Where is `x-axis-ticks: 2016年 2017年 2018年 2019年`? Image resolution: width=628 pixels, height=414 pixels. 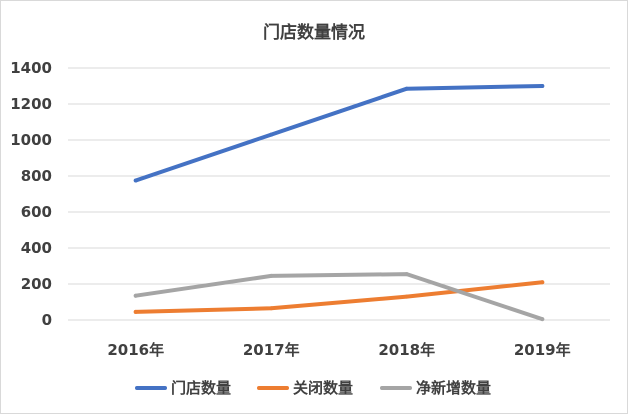 x-axis-ticks: 2016年 2017年 2018年 2019年 is located at coordinates (338, 350).